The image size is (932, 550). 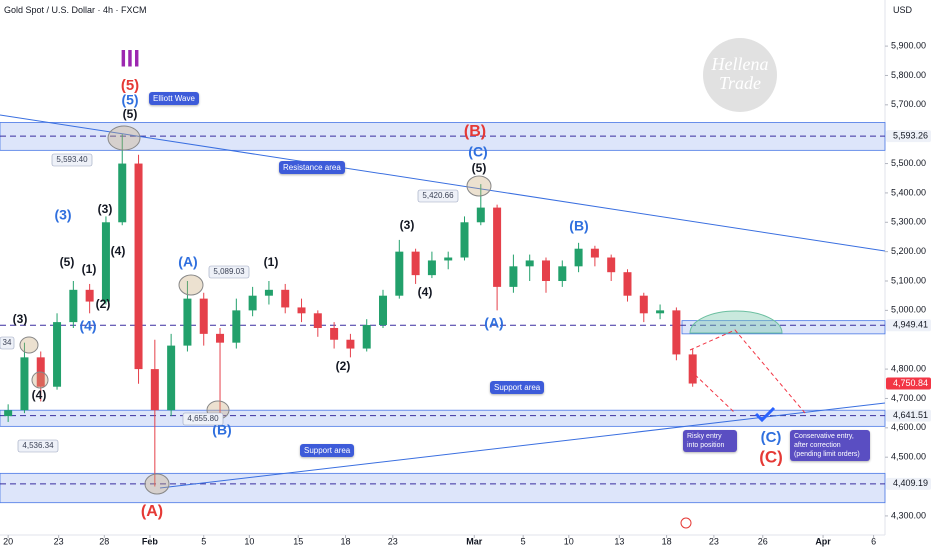 I want to click on callout-label: 4,655.80, so click(x=203, y=418).